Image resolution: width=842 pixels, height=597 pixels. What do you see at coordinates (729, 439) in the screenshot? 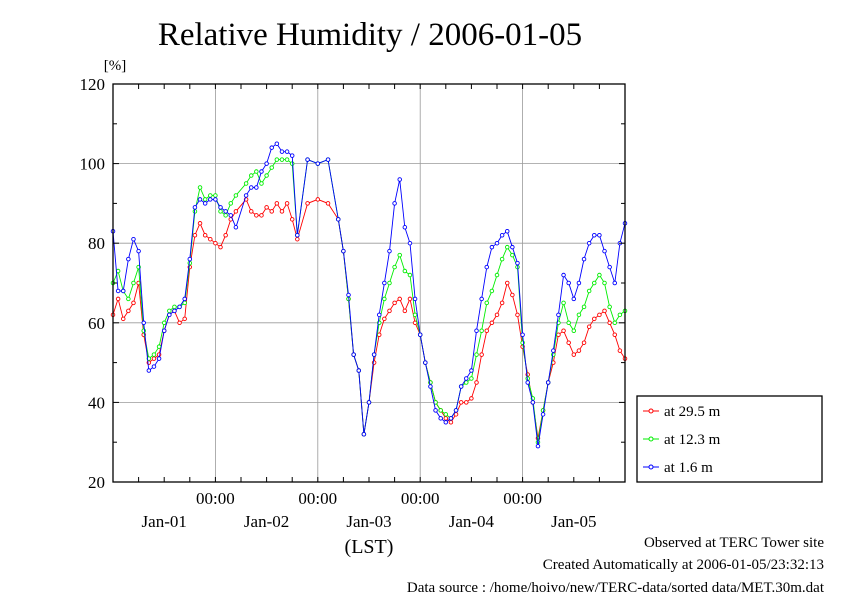
I see `legend-box` at bounding box center [729, 439].